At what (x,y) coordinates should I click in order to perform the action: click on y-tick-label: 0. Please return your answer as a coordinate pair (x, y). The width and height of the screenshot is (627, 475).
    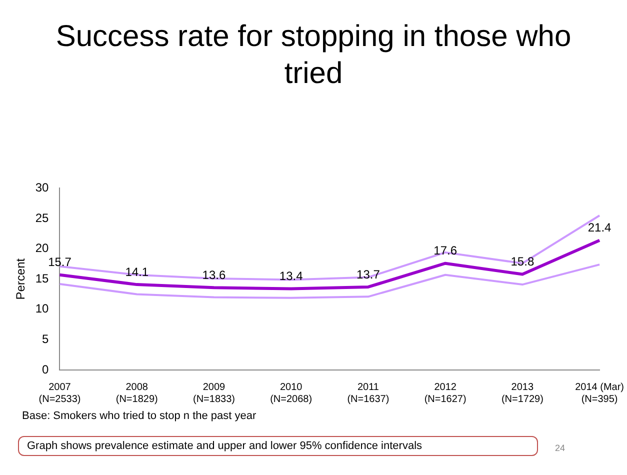
    Looking at the image, I should click on (46, 369).